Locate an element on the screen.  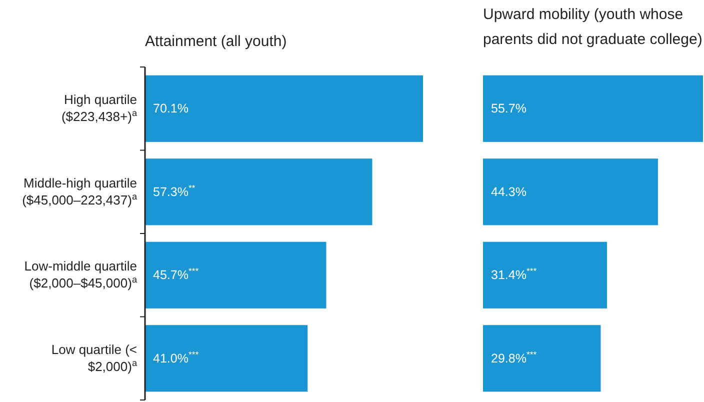
y-tick-label: Middle-high quartile ($45,000–223,437)$^{a}$ is located at coordinates (80, 191).